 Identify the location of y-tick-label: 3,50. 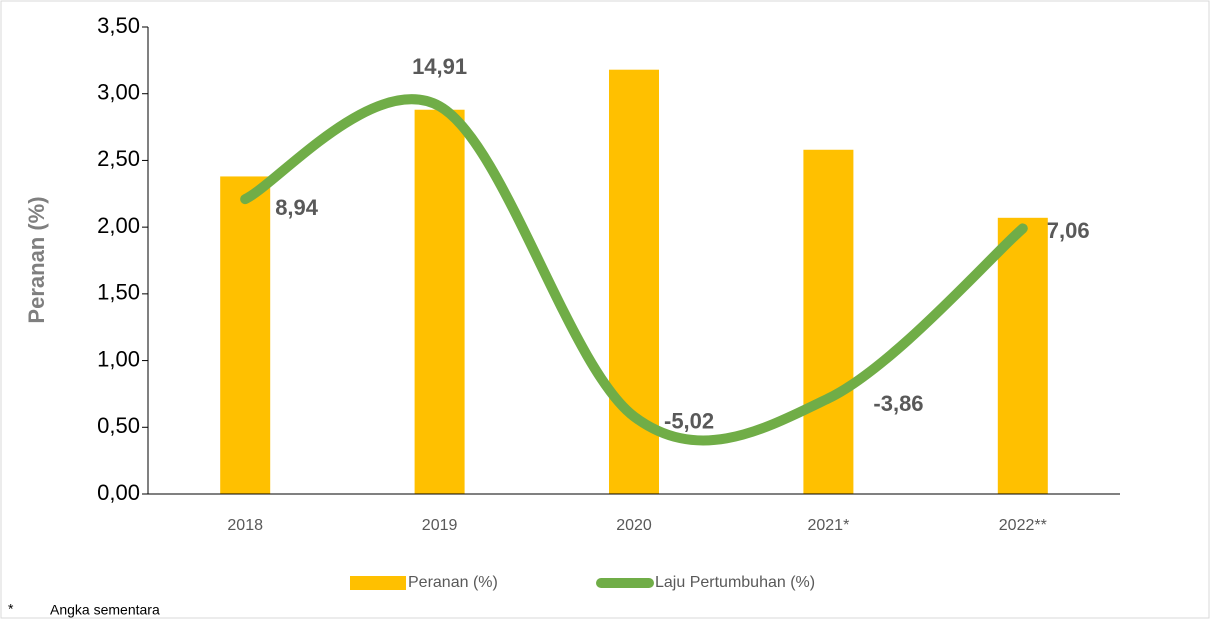
(118, 25).